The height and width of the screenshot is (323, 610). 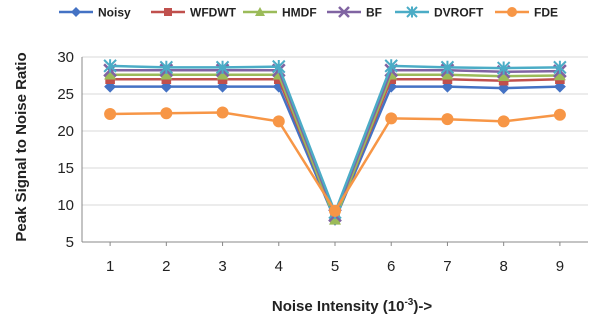 I want to click on y-tick-label-15: 15, so click(x=65, y=168).